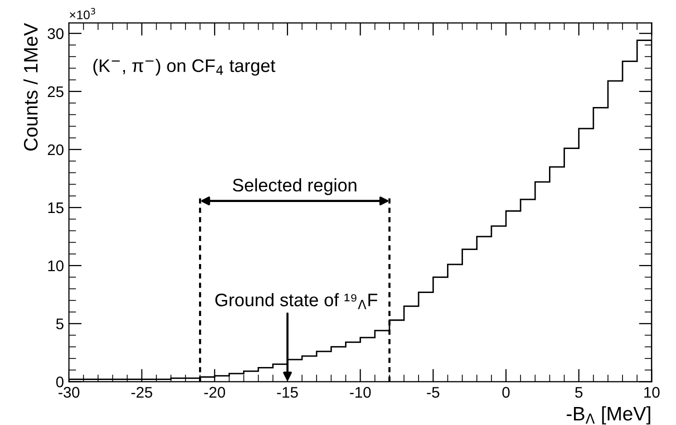  What do you see at coordinates (360, 392) in the screenshot?
I see `x-tick-label: -10` at bounding box center [360, 392].